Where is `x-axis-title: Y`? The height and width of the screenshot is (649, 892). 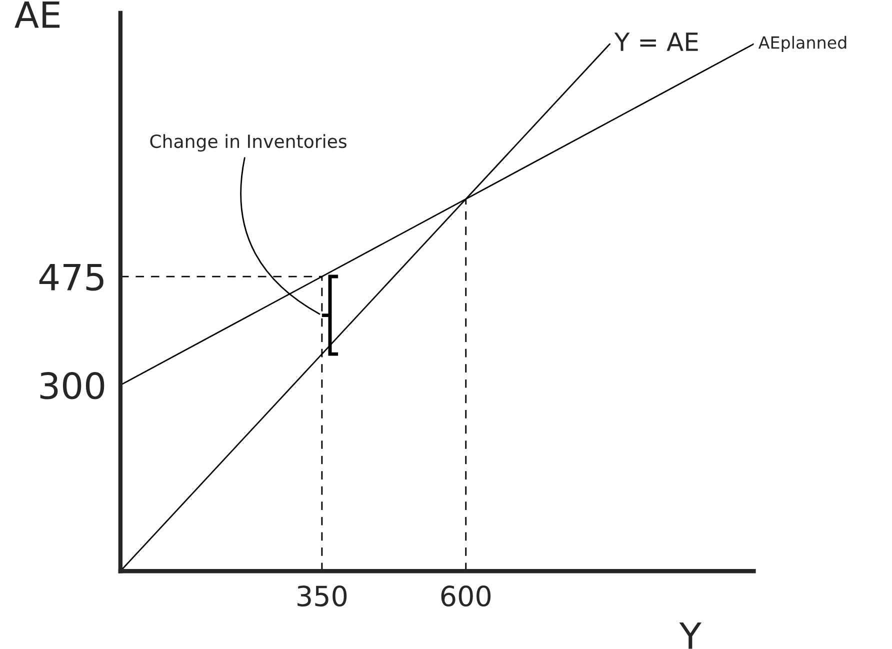
x-axis-title: Y is located at coordinates (690, 635).